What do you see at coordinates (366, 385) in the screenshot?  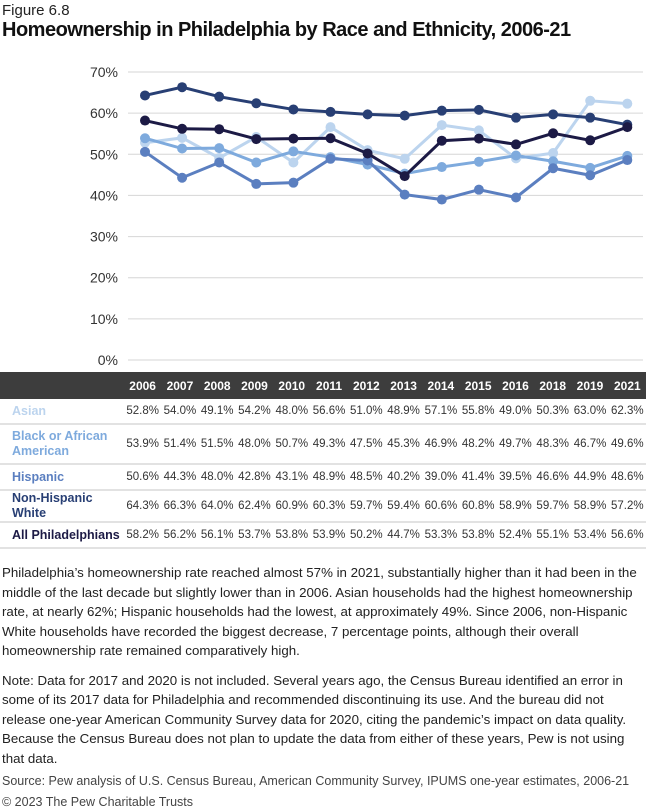 I see `year-header: 2012` at bounding box center [366, 385].